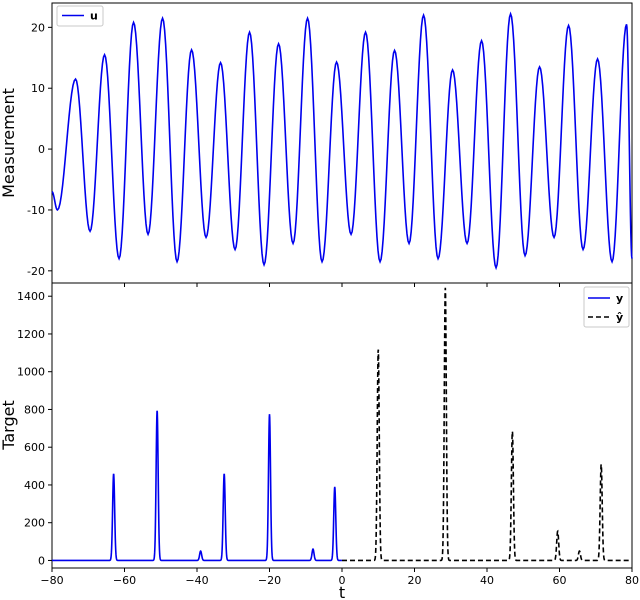 The image size is (640, 600). What do you see at coordinates (41, 560) in the screenshot?
I see `y-tick-label-1-0: 0` at bounding box center [41, 560].